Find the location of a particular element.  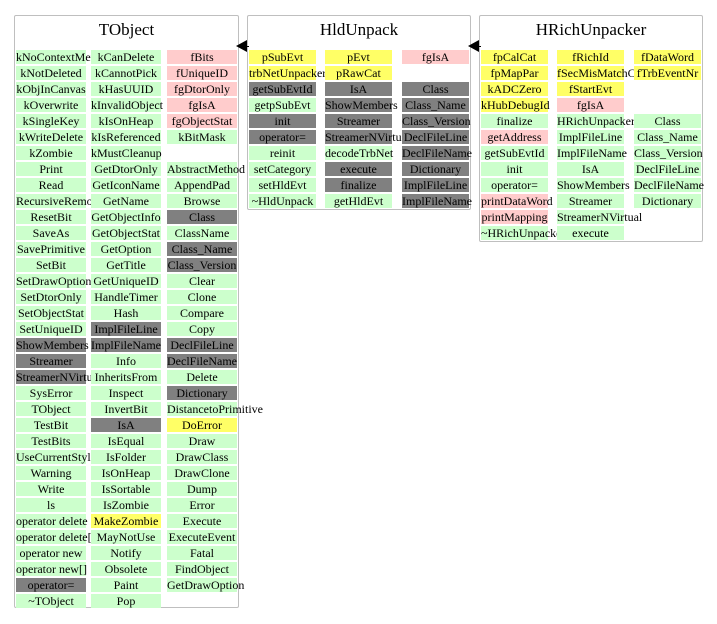

member-cell: fgDtorOnly is located at coordinates (202, 89).